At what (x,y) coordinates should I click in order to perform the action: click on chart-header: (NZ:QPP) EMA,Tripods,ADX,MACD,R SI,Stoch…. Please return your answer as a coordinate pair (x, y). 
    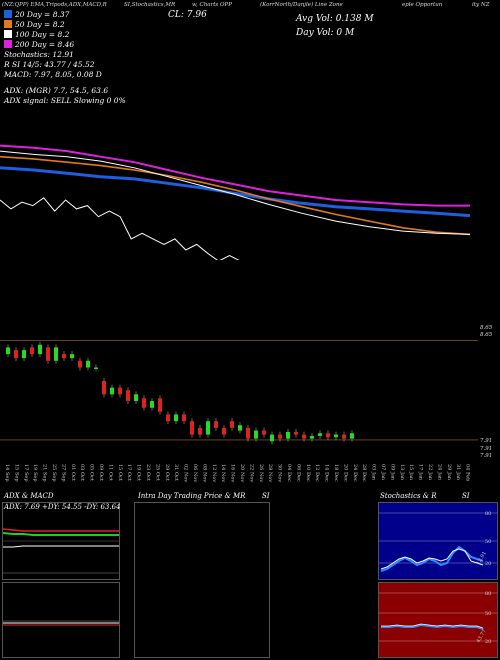
    Looking at the image, I should click on (250, 6).